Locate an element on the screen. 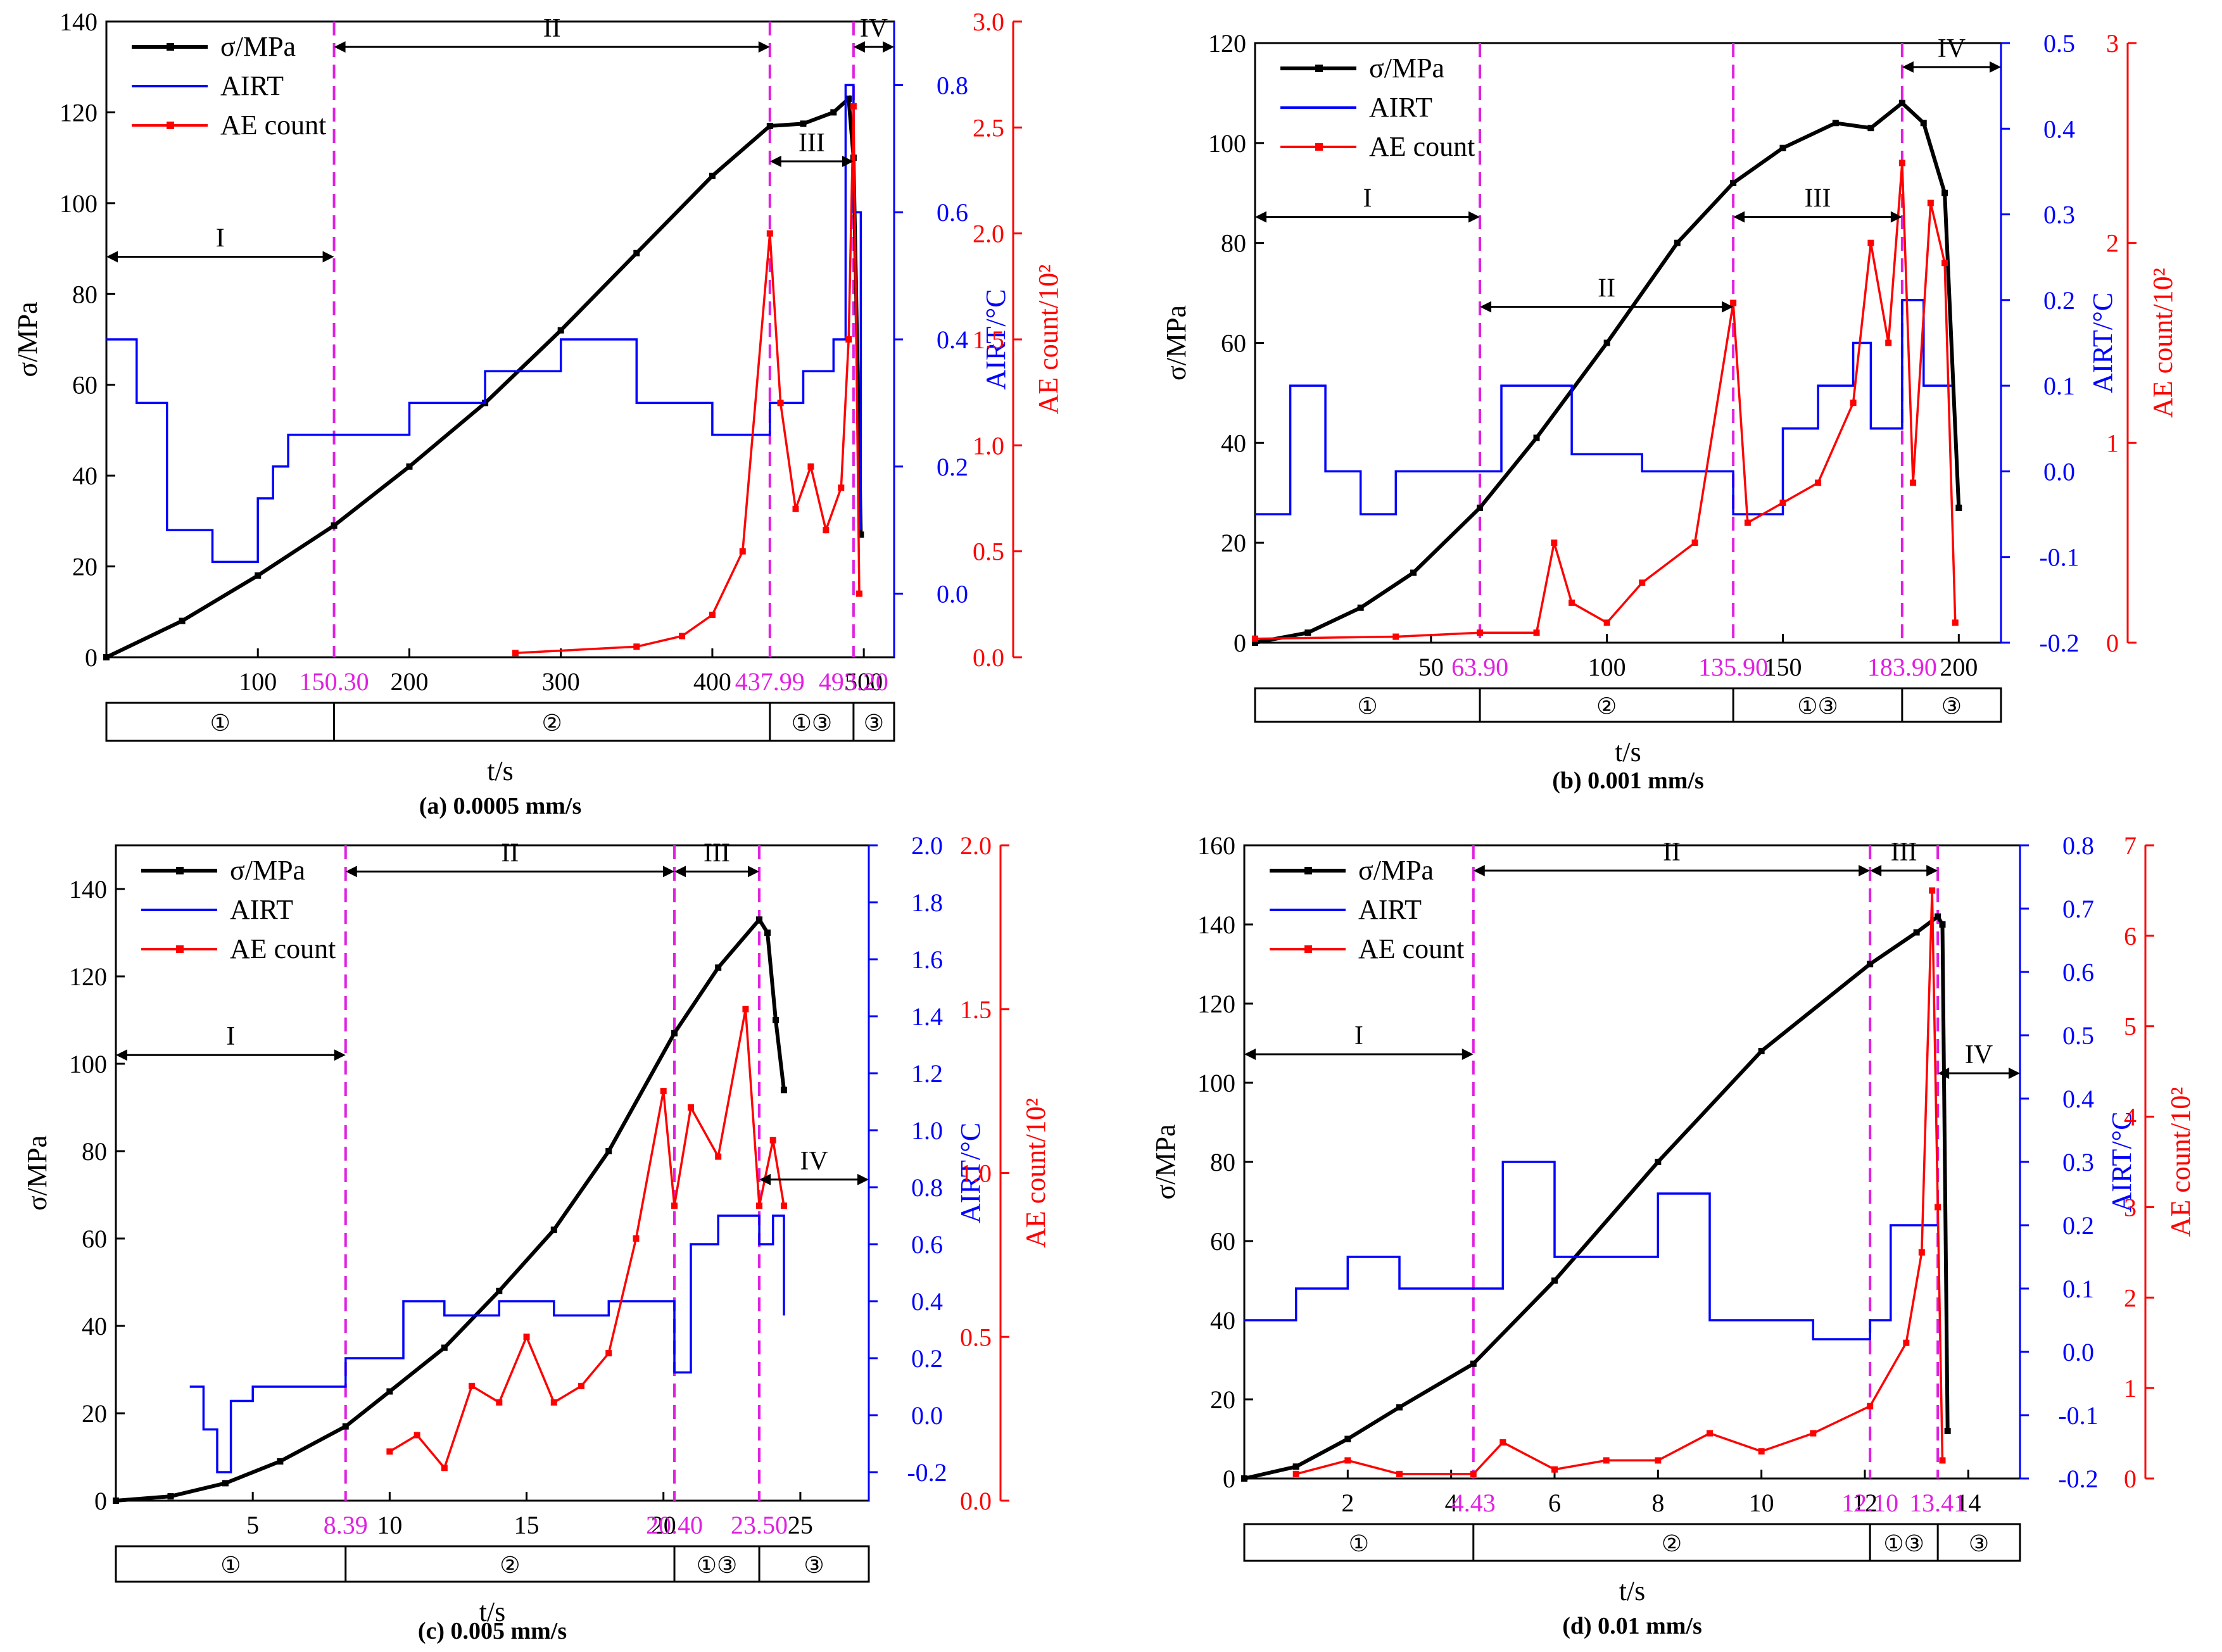 The image size is (2222, 1652). air-axis-label: AIRT/°C is located at coordinates (2102, 343).